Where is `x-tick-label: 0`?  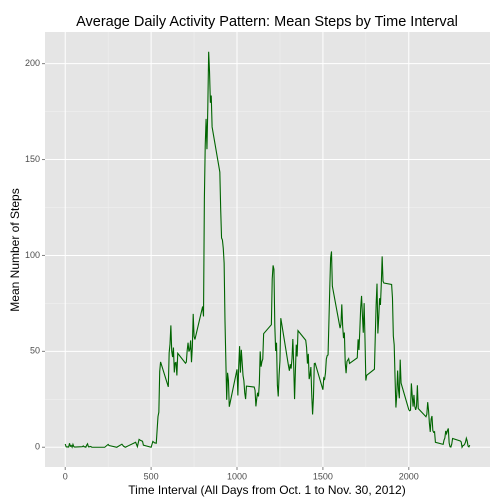
x-tick-label: 0 is located at coordinates (65, 476).